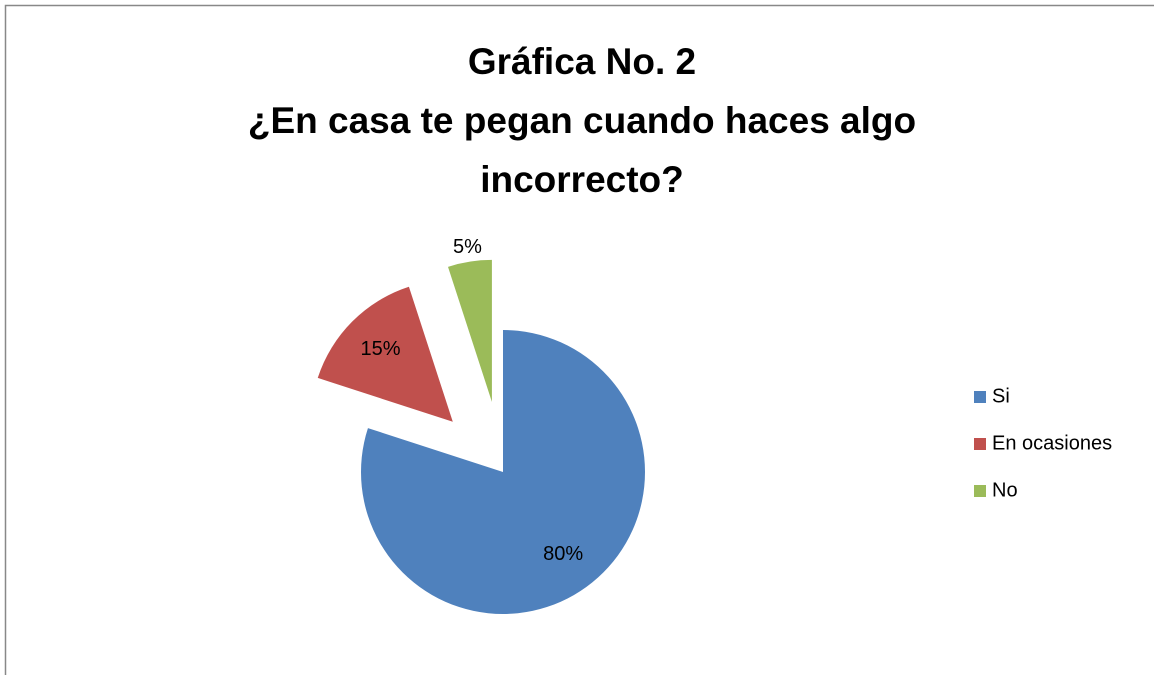  Describe the element at coordinates (1001, 396) in the screenshot. I see `legend-label: Si` at that location.